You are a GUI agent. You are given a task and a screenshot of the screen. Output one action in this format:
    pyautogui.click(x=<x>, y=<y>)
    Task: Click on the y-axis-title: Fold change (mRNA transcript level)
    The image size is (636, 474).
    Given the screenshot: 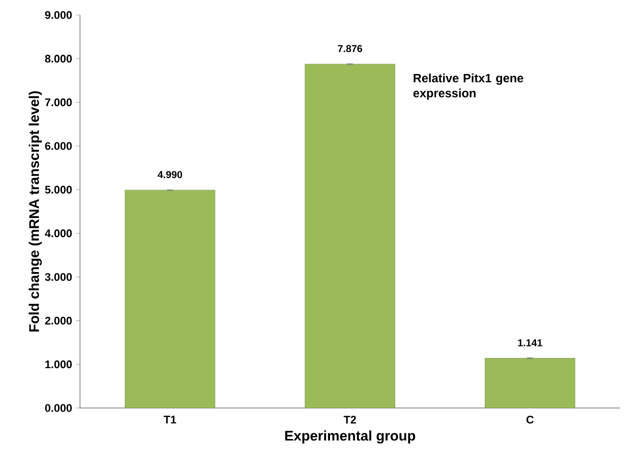 What is the action you would take?
    pyautogui.click(x=35, y=211)
    